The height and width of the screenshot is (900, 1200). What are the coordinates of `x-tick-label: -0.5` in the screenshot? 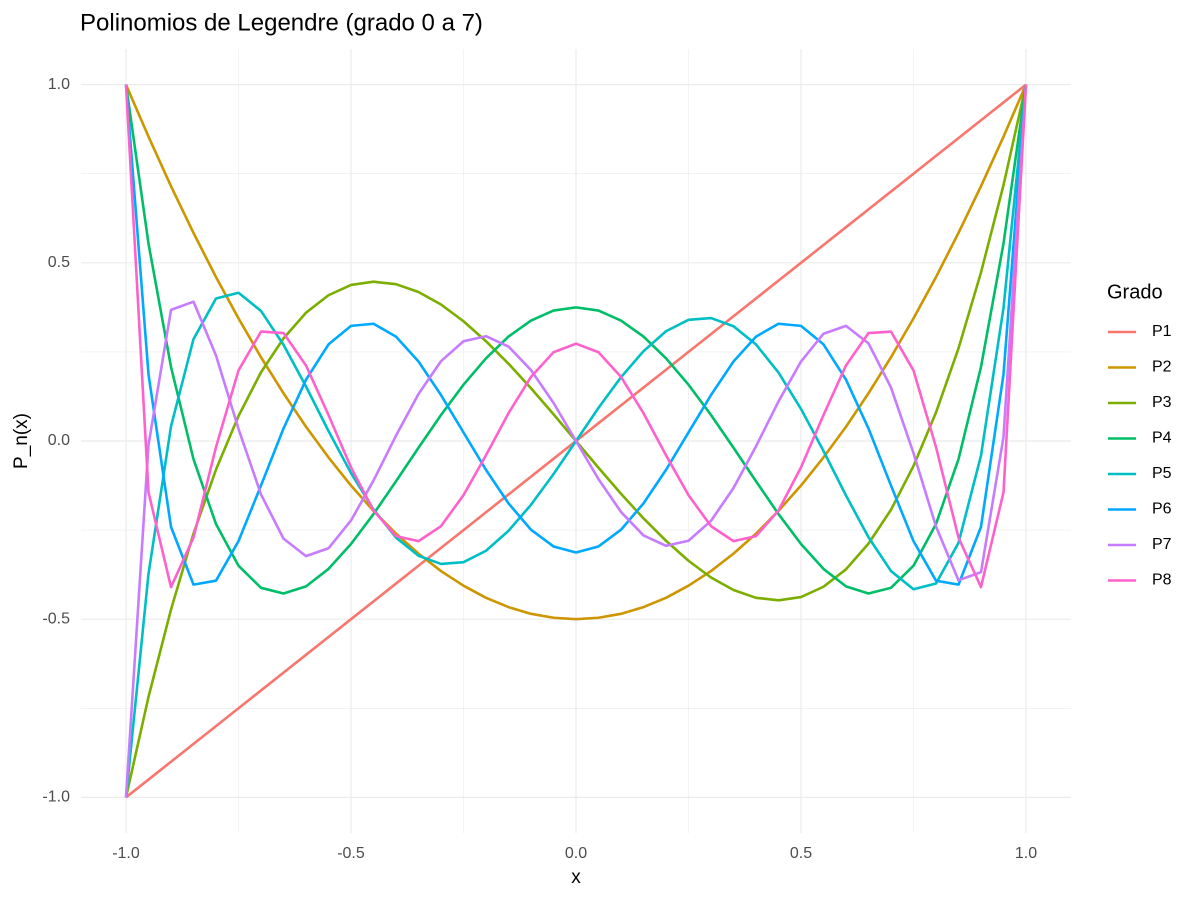 It's located at (351, 853).